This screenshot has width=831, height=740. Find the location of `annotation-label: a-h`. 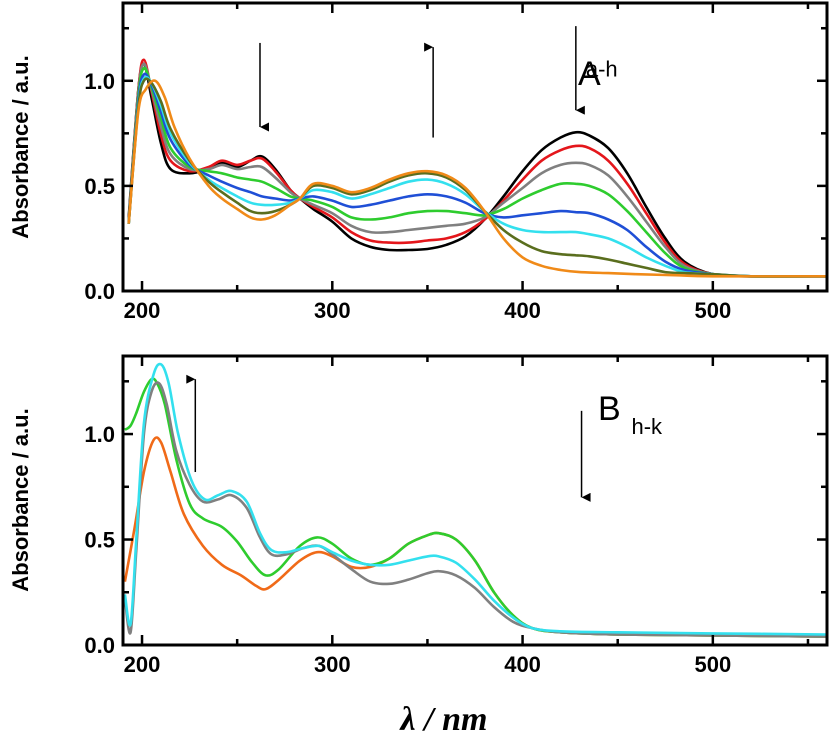

annotation-label: a-h is located at coordinates (602, 69).